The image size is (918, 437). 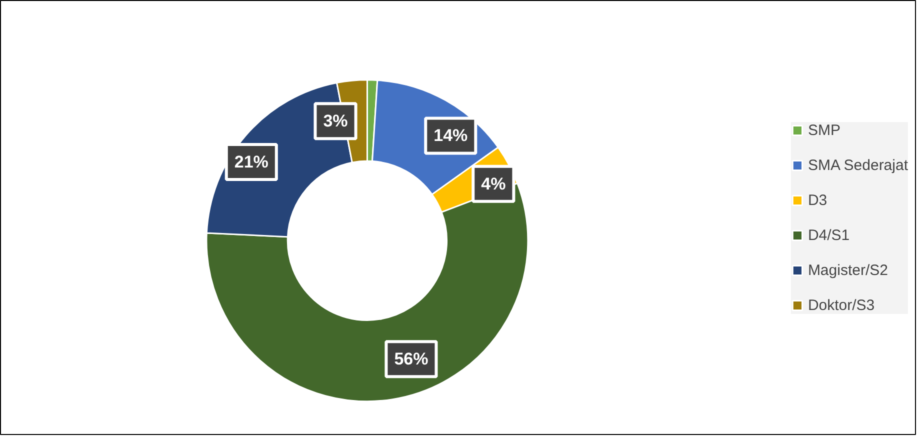 What do you see at coordinates (335, 121) in the screenshot?
I see `data-label: 3%` at bounding box center [335, 121].